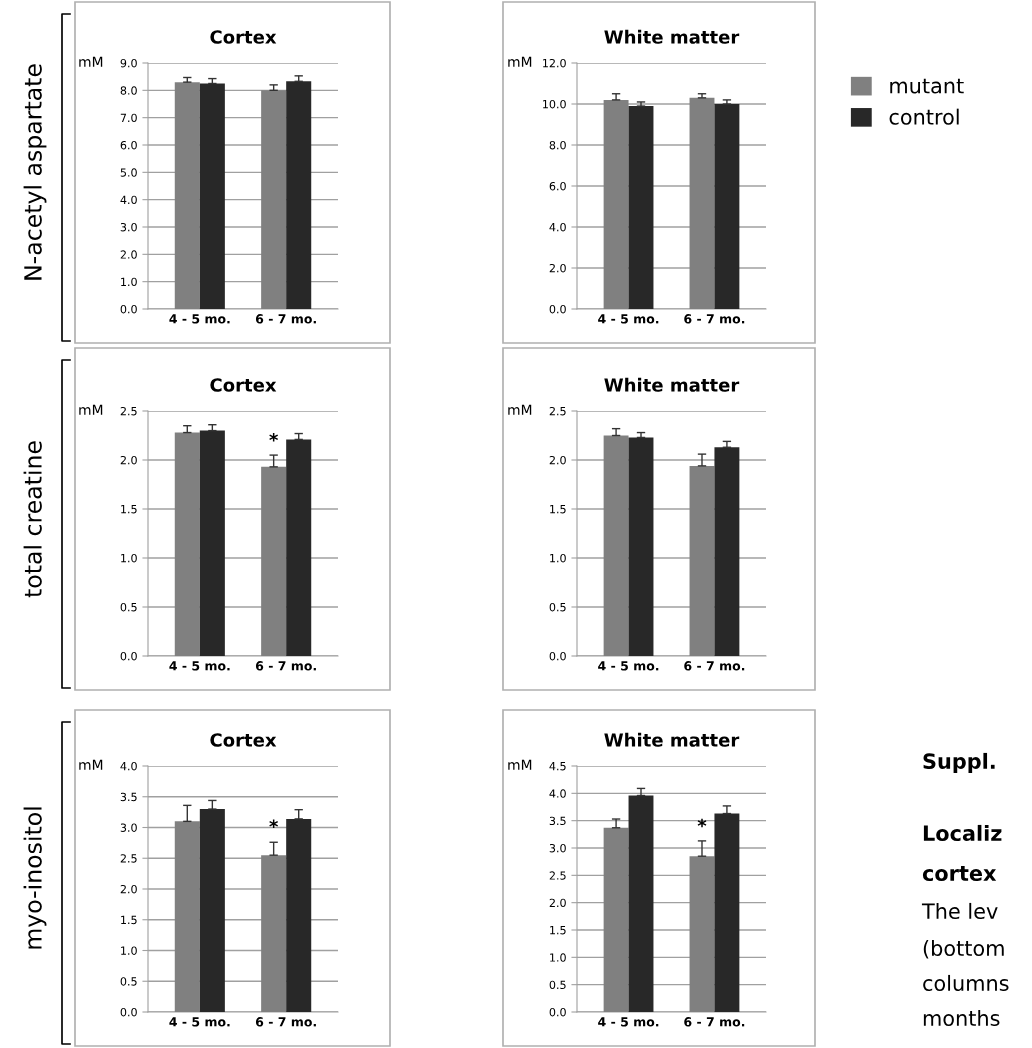 The height and width of the screenshot is (1048, 1032). I want to click on legend-label: mutant, so click(927, 86).